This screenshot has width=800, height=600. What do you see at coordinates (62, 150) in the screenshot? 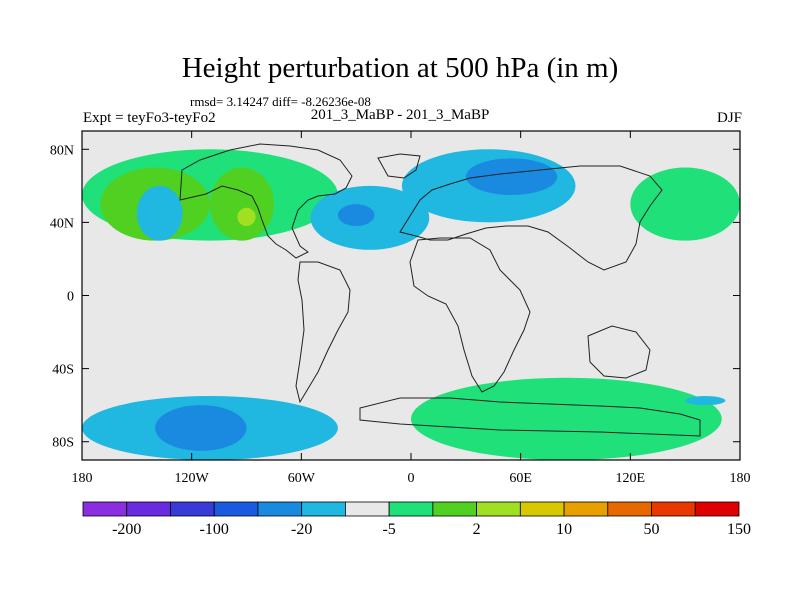
I see `y-tick-label: 80N` at bounding box center [62, 150].